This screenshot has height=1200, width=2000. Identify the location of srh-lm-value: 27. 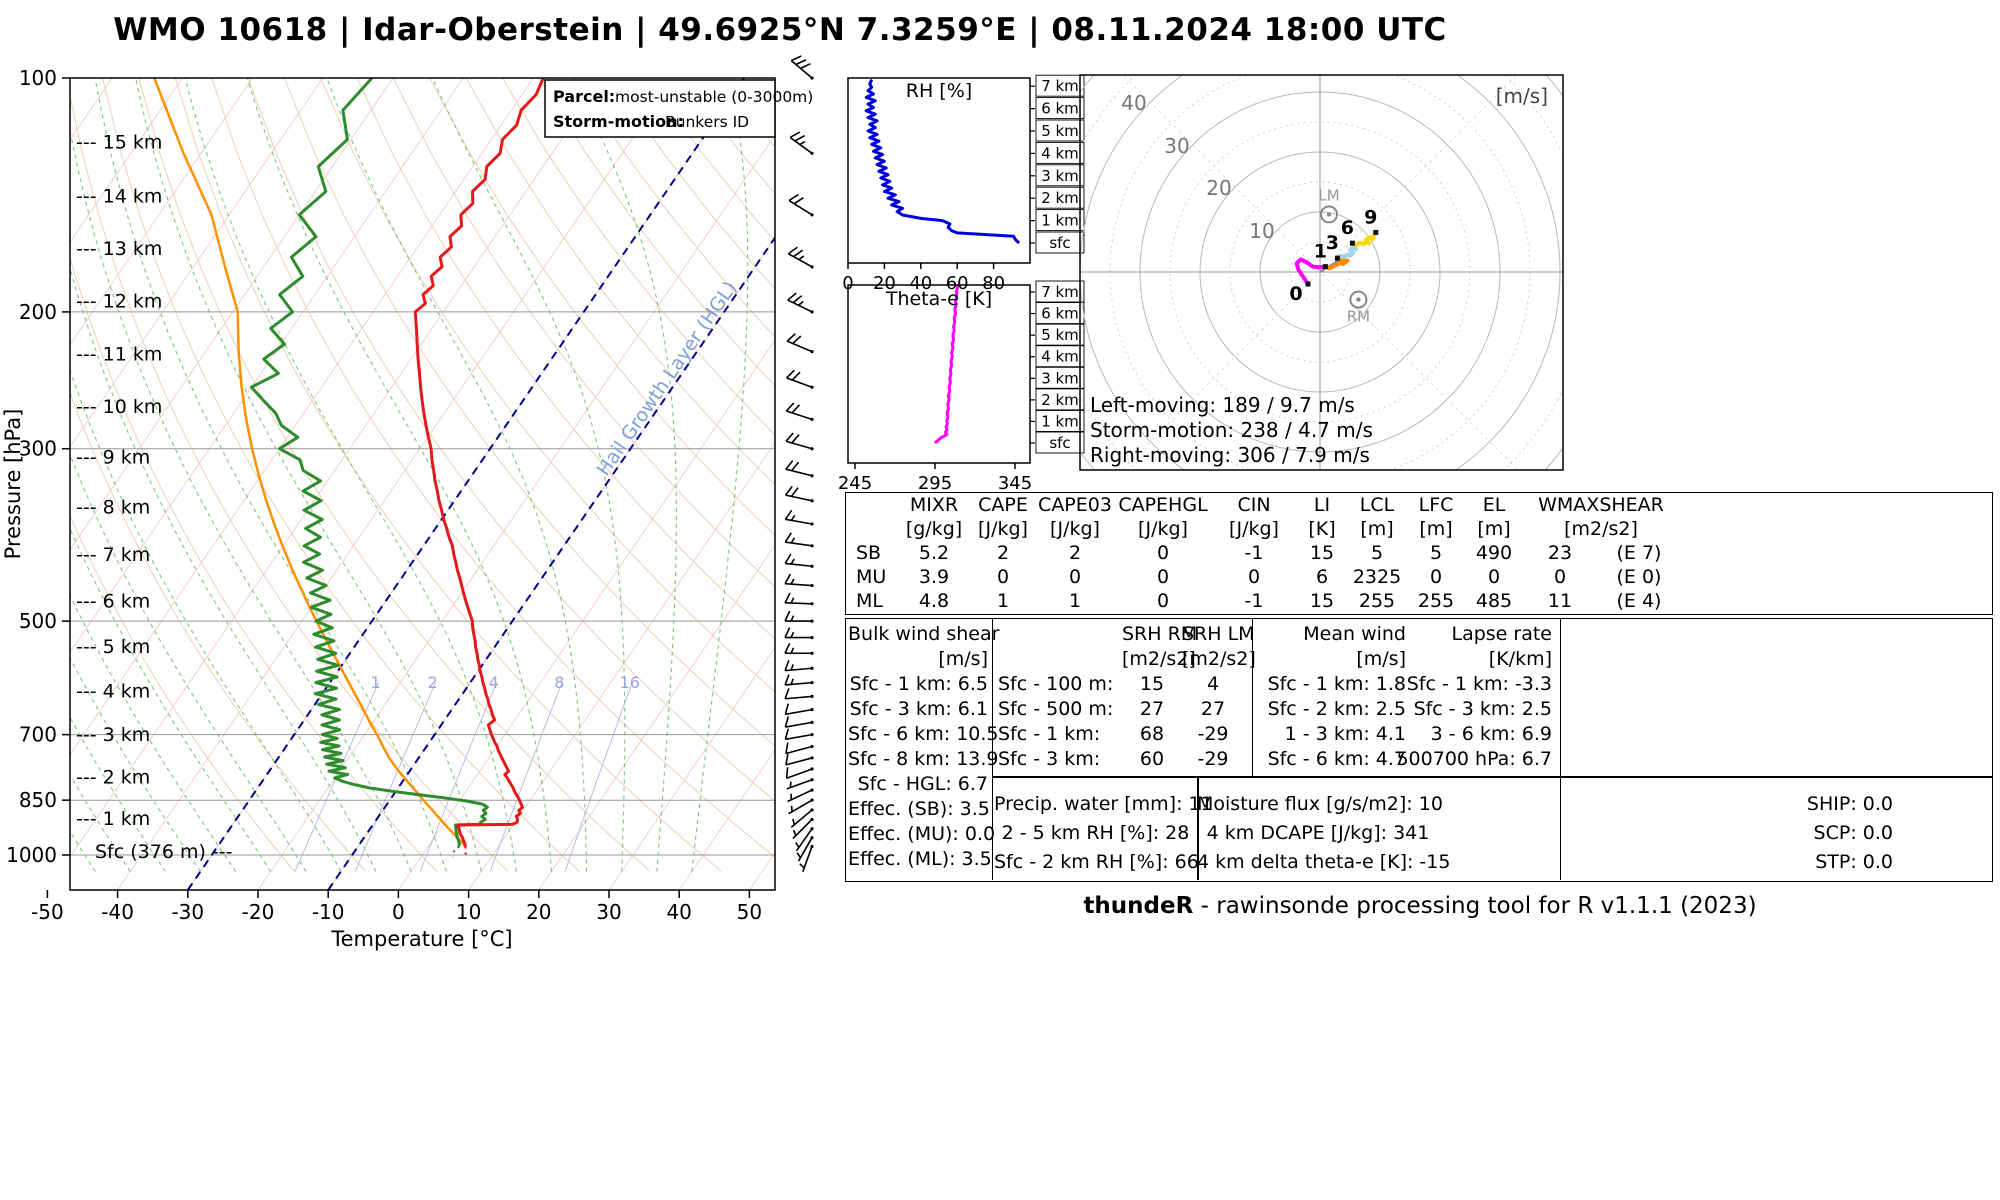
(1213, 709).